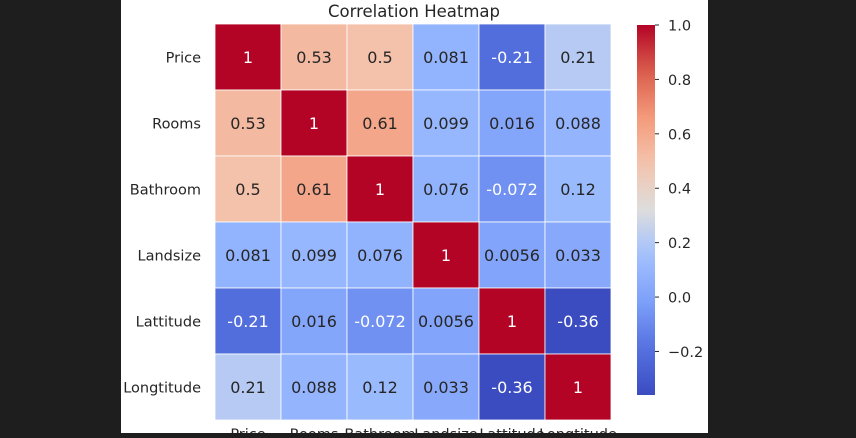 This screenshot has width=856, height=438. What do you see at coordinates (685, 353) in the screenshot?
I see `colorbar-tick-label: −0.2` at bounding box center [685, 353].